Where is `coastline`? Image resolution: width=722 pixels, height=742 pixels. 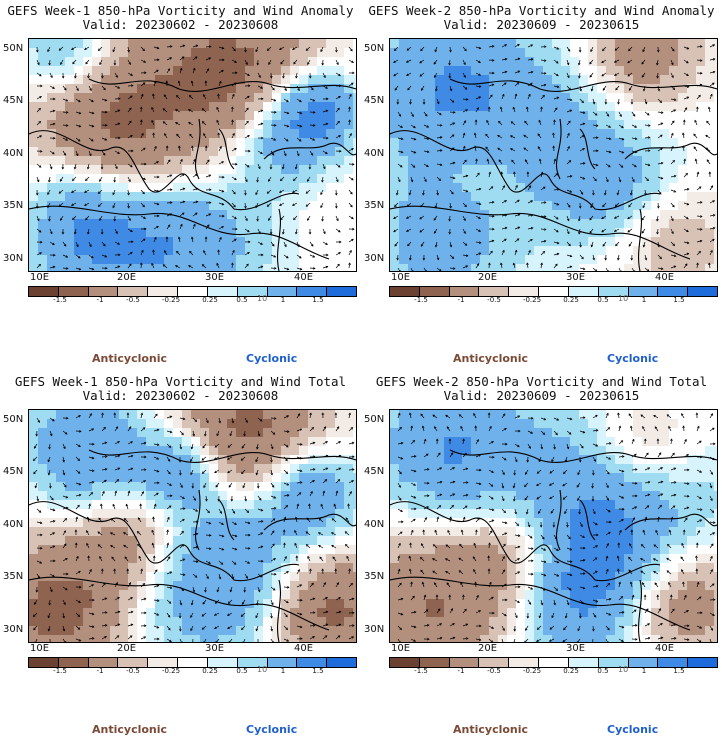
coastline is located at coordinates (179, 232).